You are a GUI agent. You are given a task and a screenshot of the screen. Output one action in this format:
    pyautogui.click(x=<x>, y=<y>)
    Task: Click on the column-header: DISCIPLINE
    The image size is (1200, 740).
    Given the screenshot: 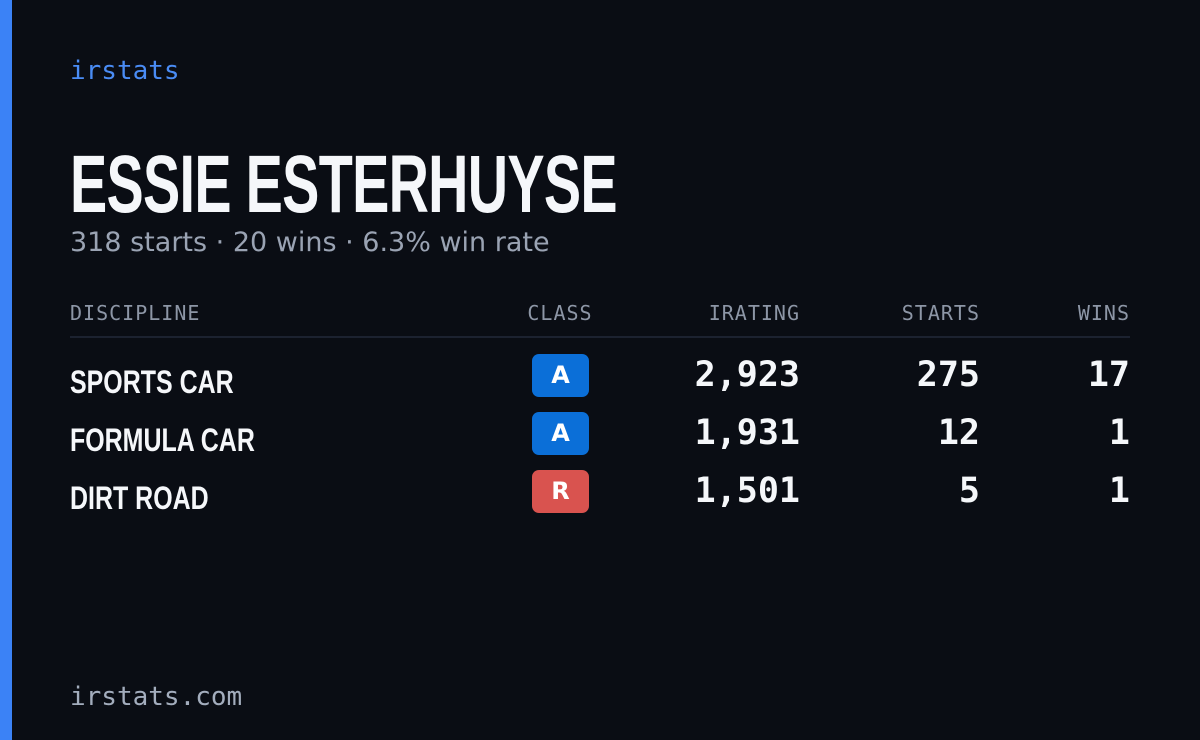 What is the action you would take?
    pyautogui.click(x=135, y=313)
    